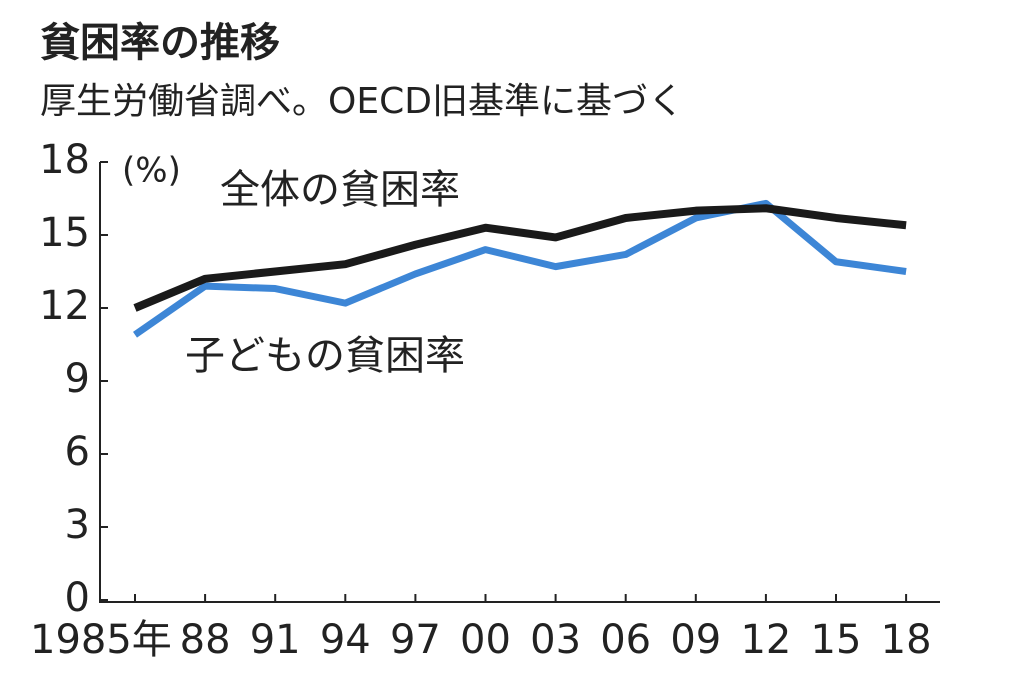  Describe the element at coordinates (151, 171) in the screenshot. I see `y-unit: (%)` at that location.